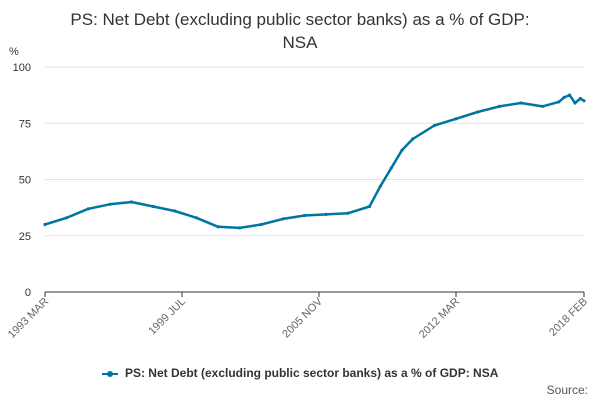 The height and width of the screenshot is (400, 600). Describe the element at coordinates (22, 68) in the screenshot. I see `y-tick-label: 100` at that location.